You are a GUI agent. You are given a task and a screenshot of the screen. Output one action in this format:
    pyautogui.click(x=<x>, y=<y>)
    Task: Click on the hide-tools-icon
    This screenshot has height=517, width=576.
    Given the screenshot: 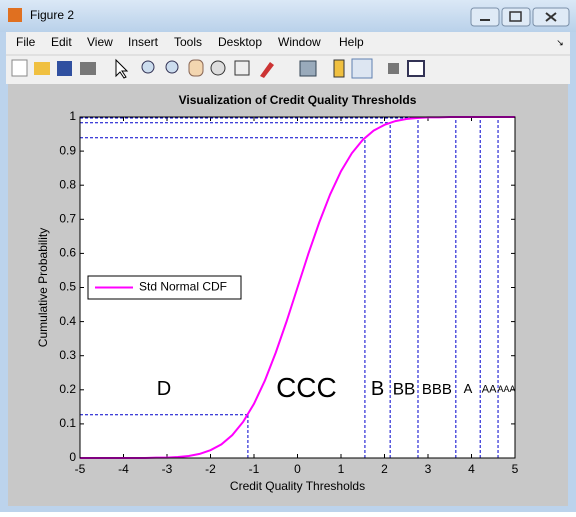 What is the action you would take?
    pyautogui.click(x=393, y=68)
    